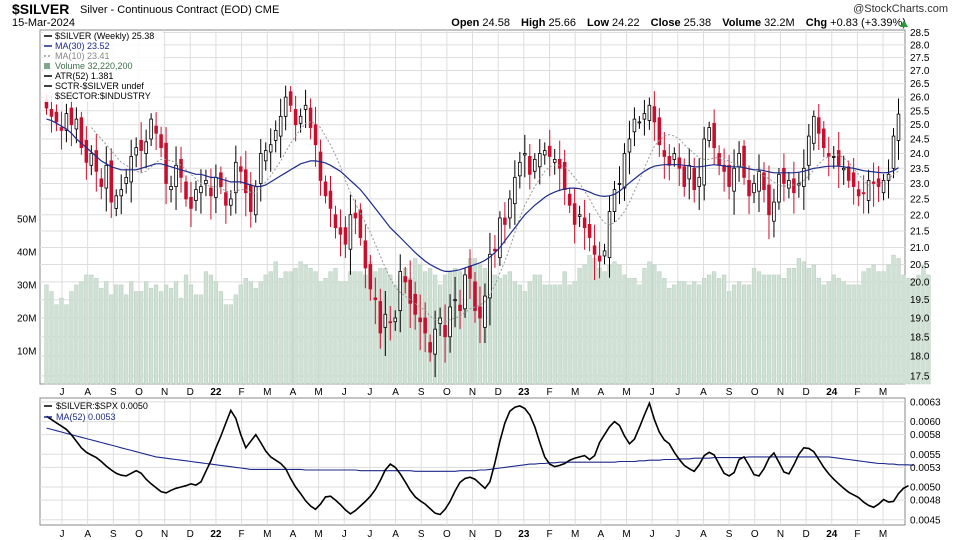 The image size is (960, 540). Describe the element at coordinates (99, 86) in the screenshot. I see `legend-sctr: SCTR-$SILVER undef` at that location.